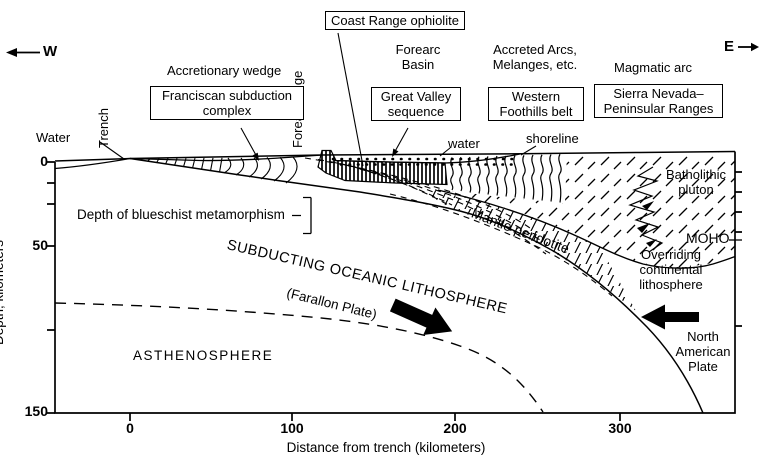 Image resolution: width=760 pixels, height=459 pixels. What do you see at coordinates (703, 336) in the screenshot?
I see `north-american-line1: North` at bounding box center [703, 336].